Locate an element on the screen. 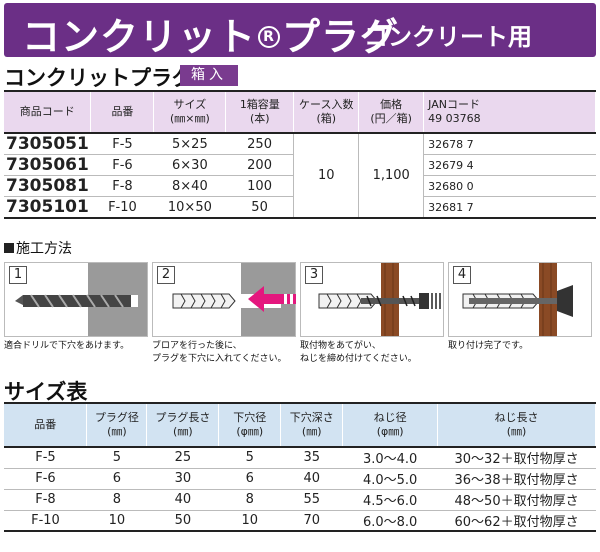 Image resolution: width=600 pixels, height=552 pixels. header-screw-diameter: ねじ径 (φ㎜) is located at coordinates (390, 426).